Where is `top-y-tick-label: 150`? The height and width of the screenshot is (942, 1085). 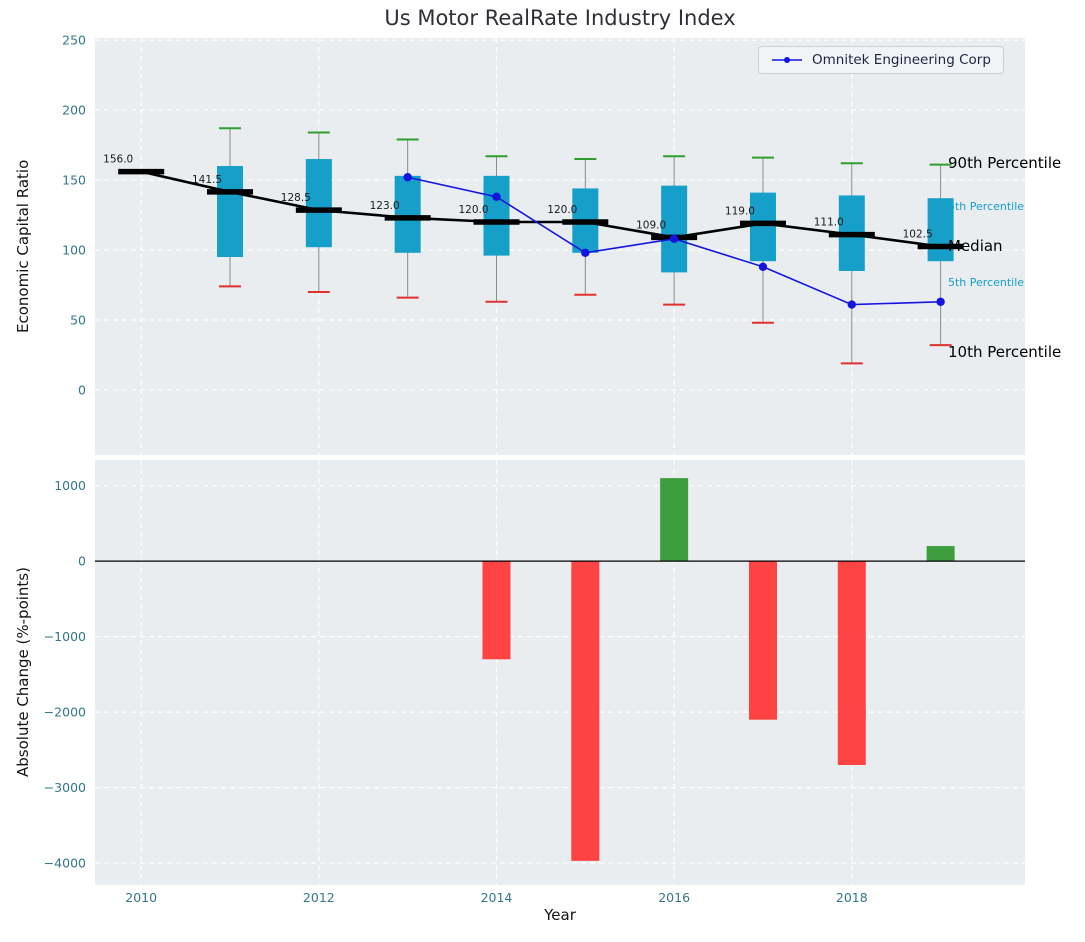 top-y-tick-label: 150 is located at coordinates (74, 180).